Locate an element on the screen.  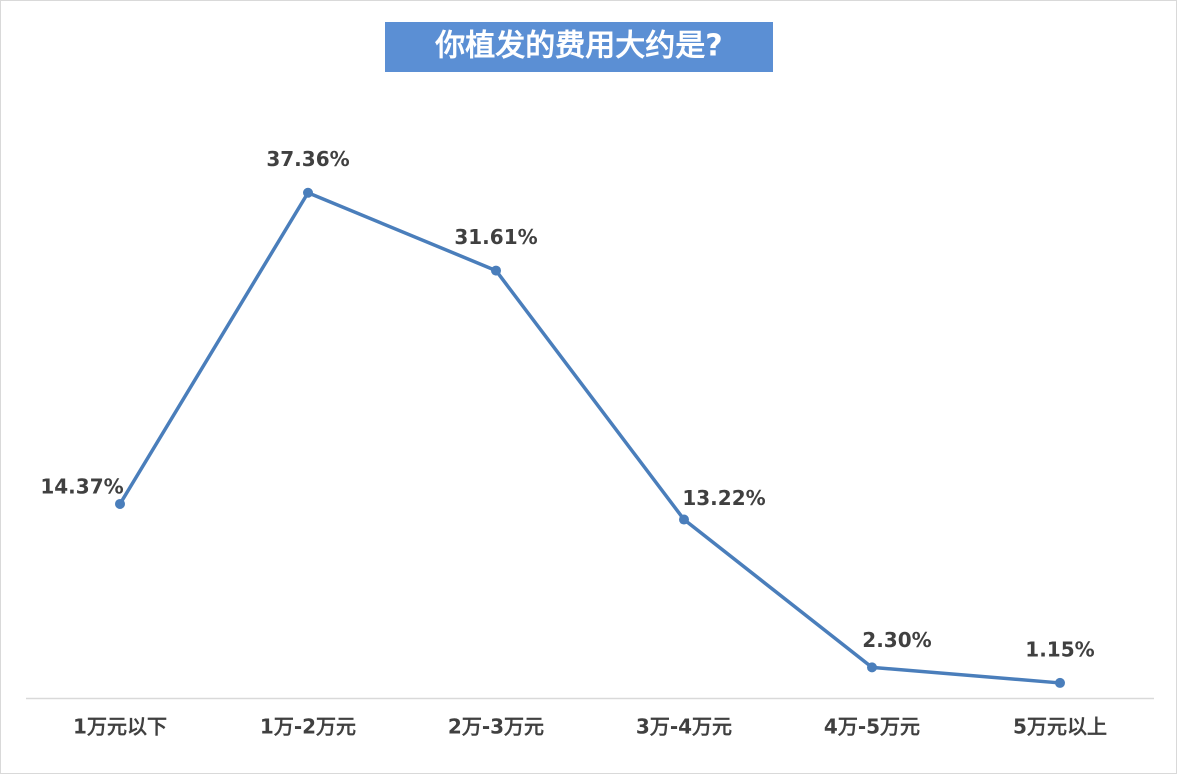
x-tick-label: 3万-4万元 is located at coordinates (684, 727).